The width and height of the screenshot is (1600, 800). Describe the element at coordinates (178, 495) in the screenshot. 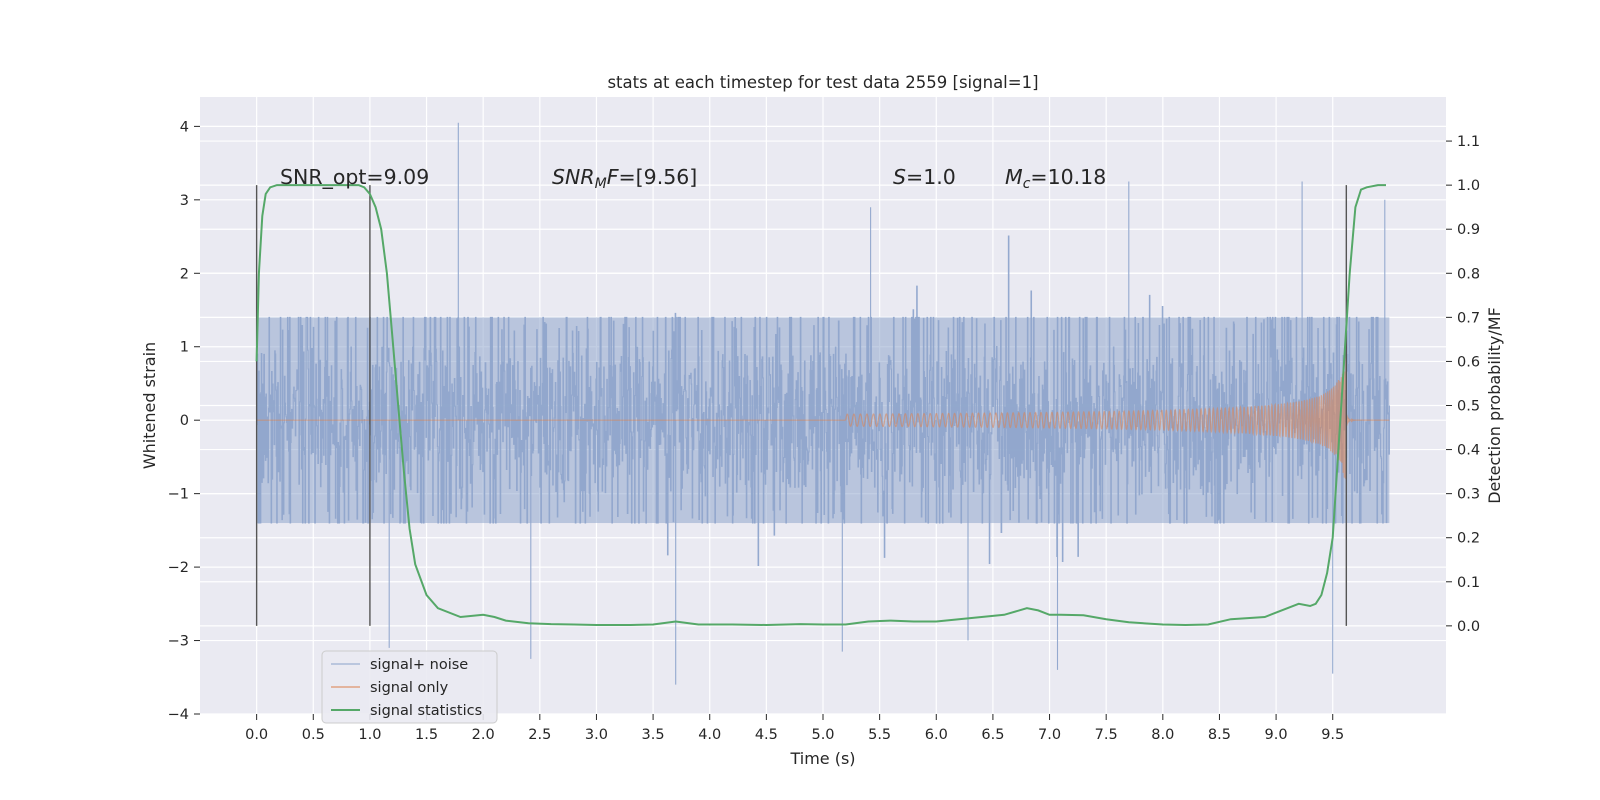

I see `y-tick-label: −1` at that location.